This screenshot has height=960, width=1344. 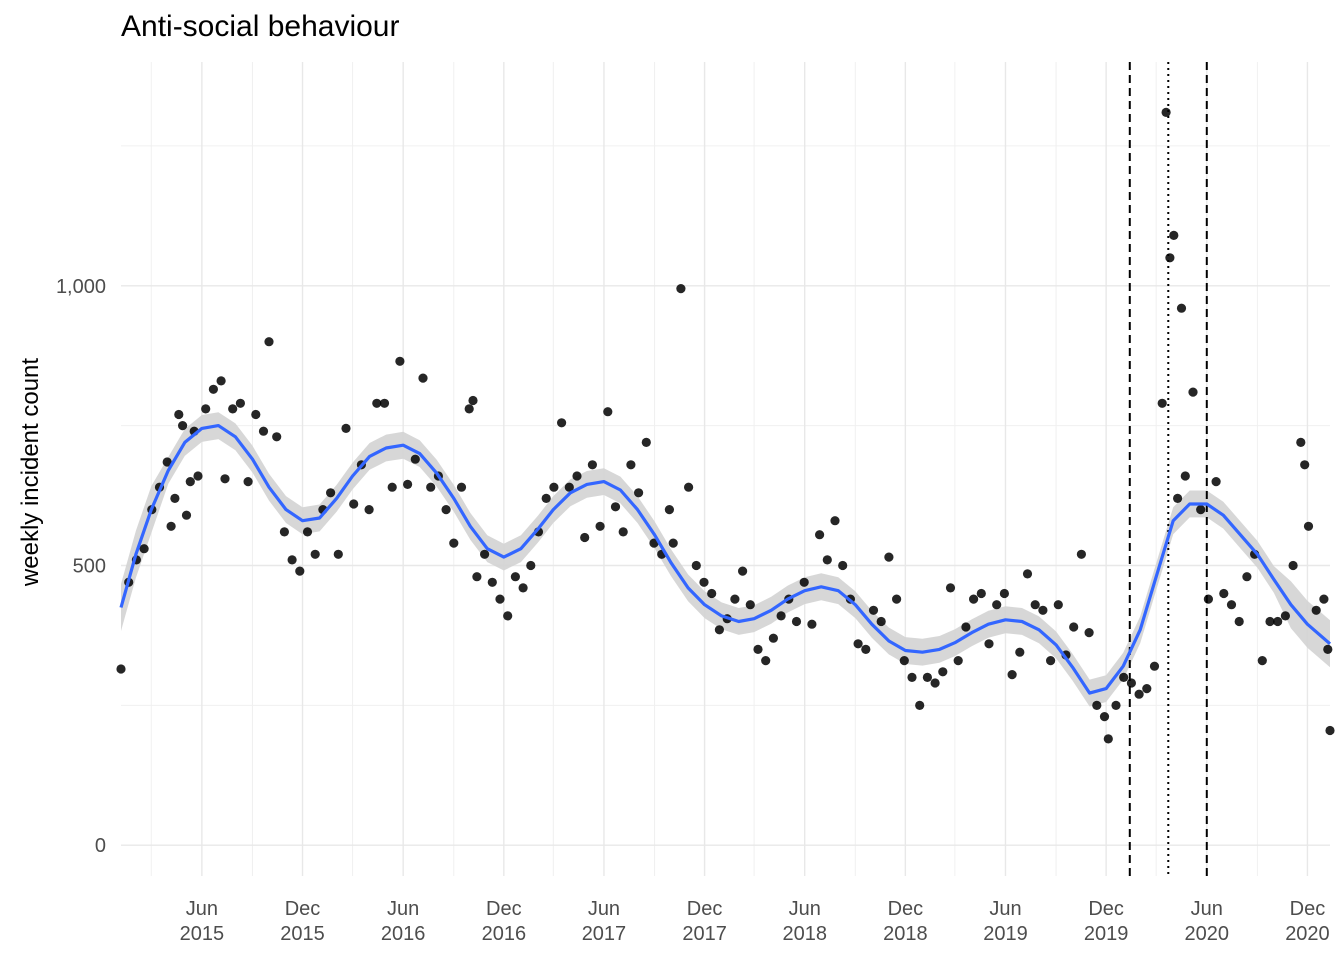 I want to click on x-tick-label: 2017, so click(x=704, y=934).